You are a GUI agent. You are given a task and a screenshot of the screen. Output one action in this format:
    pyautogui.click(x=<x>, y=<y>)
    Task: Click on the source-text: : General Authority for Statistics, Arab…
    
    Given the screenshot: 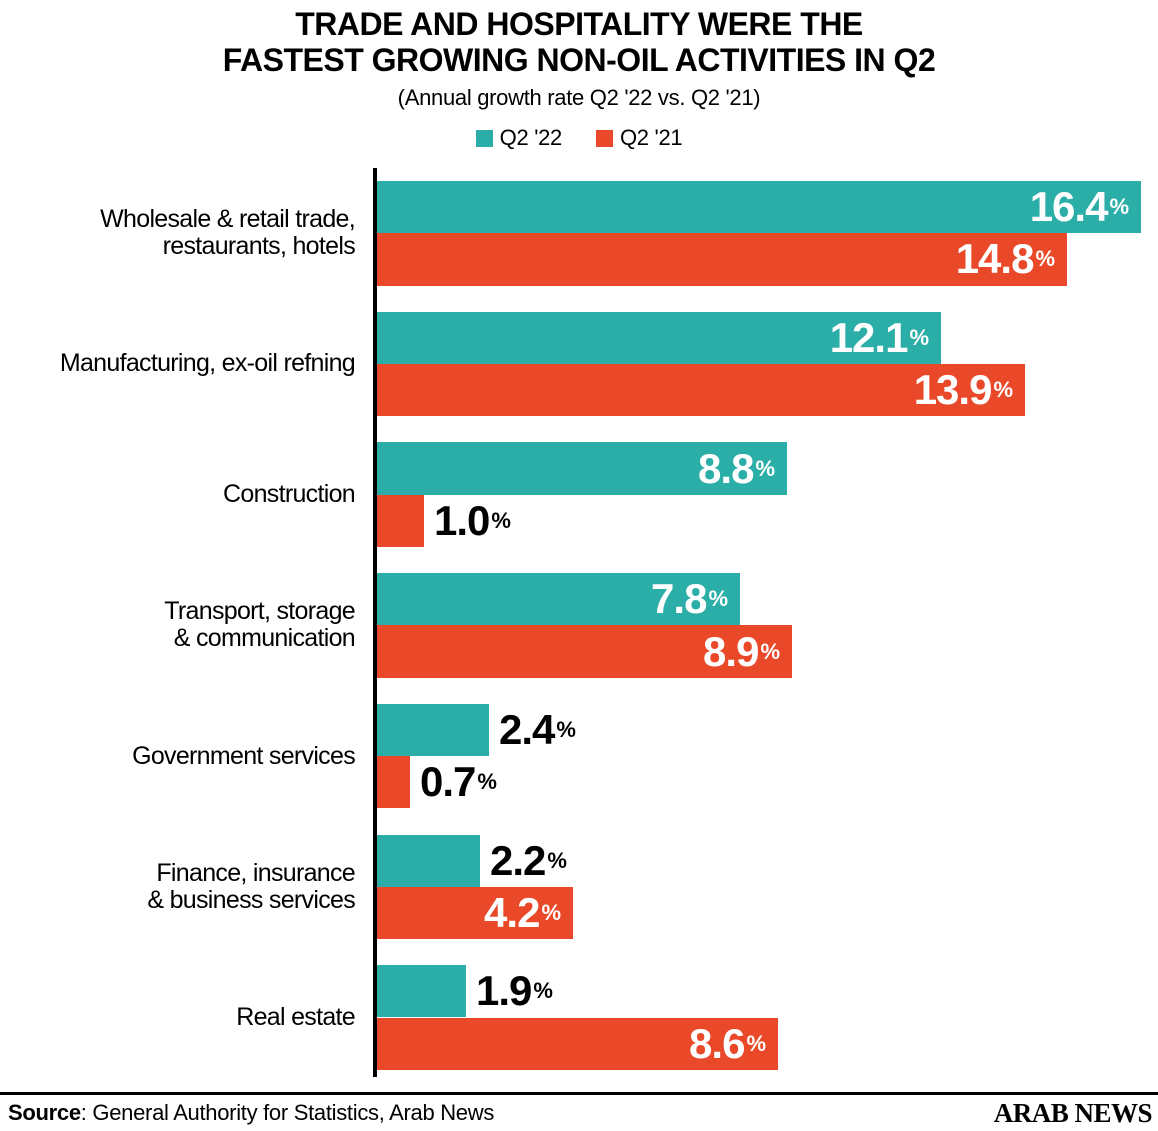 What is the action you would take?
    pyautogui.click(x=287, y=1112)
    